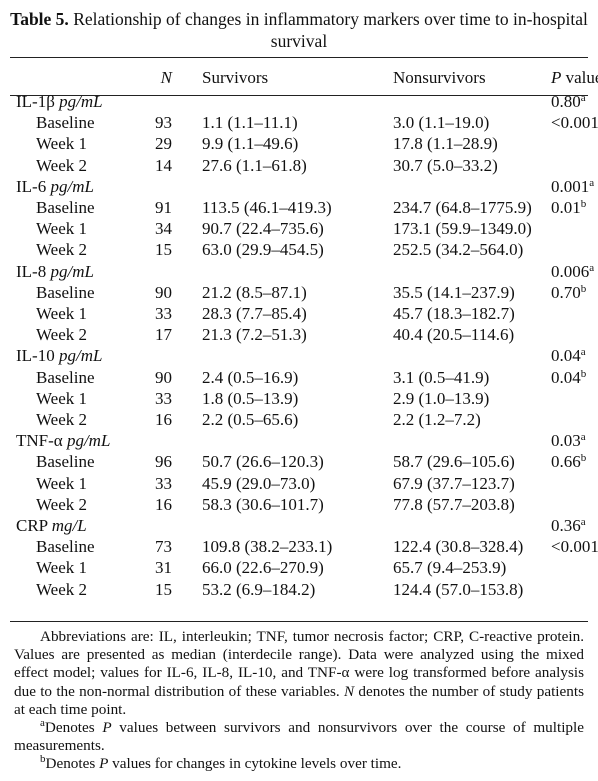  What do you see at coordinates (276, 77) in the screenshot?
I see `header-cell: Survivors` at bounding box center [276, 77].